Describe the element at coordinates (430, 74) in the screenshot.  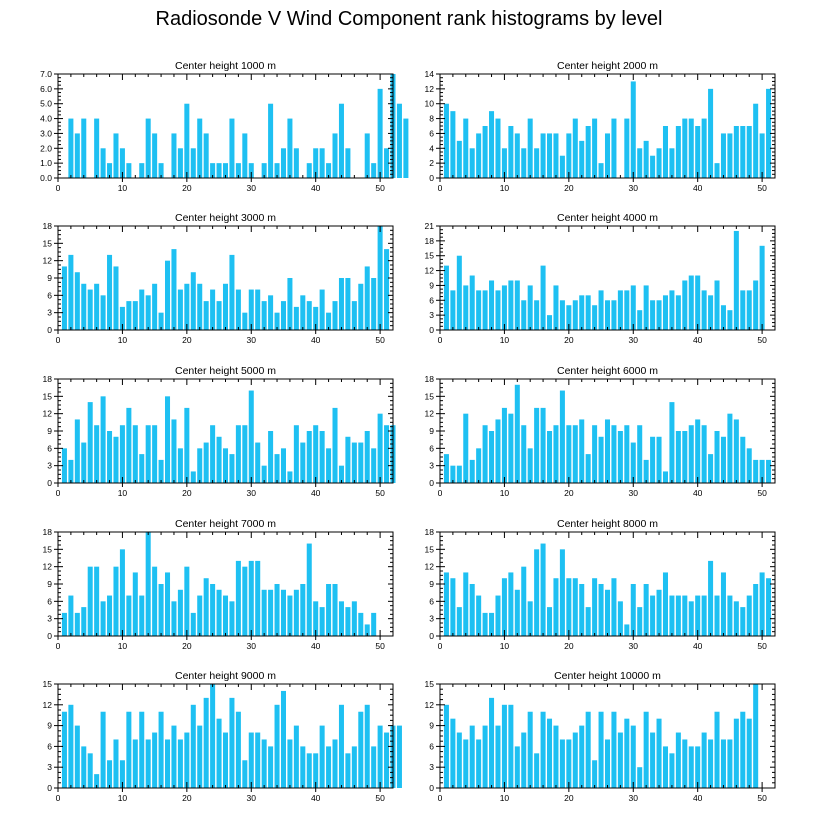
I see `y-tick-label: 14` at that location.